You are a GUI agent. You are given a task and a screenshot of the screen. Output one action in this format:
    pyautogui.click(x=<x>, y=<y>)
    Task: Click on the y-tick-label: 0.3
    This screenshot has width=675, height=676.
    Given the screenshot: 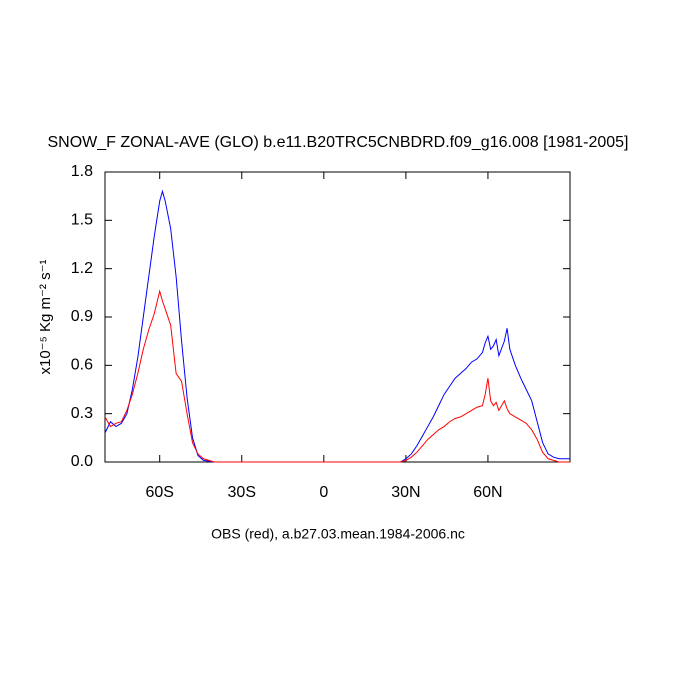 What is the action you would take?
    pyautogui.click(x=82, y=413)
    